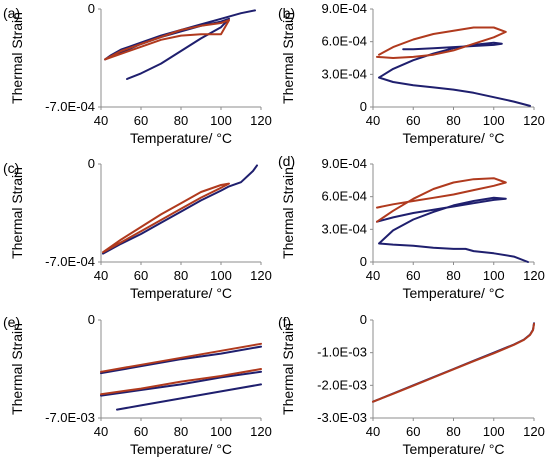 The image size is (550, 469). What do you see at coordinates (11, 168) in the screenshot?
I see `panel-label: (c)` at bounding box center [11, 168].